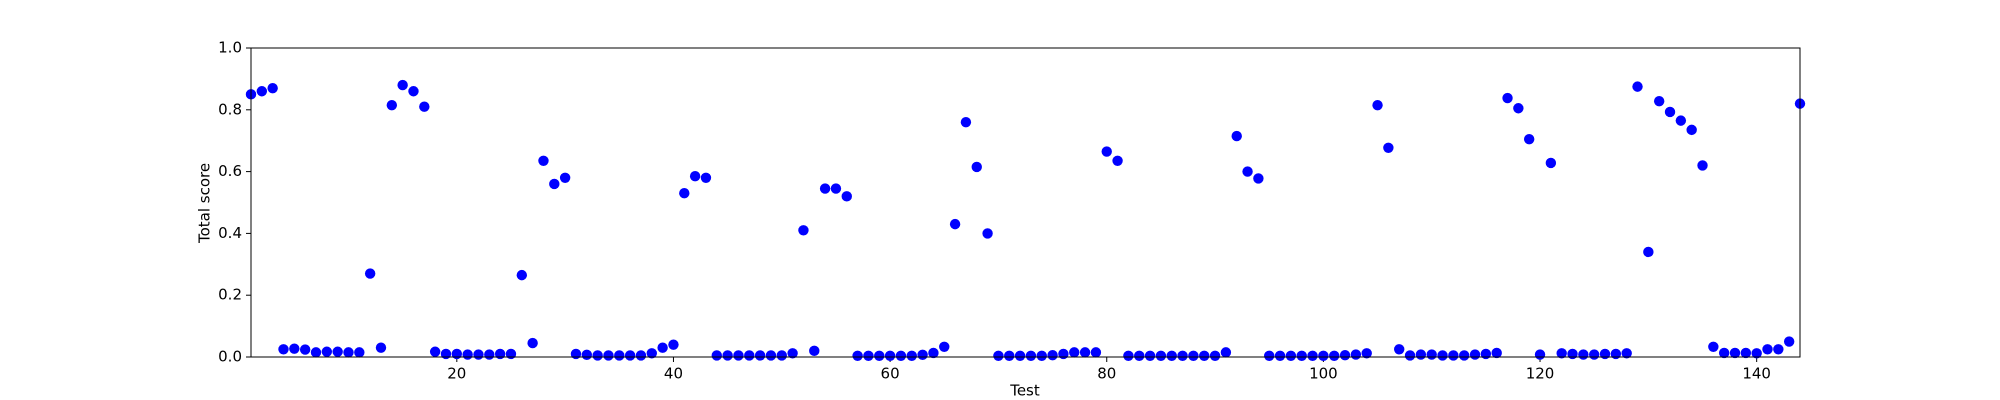 This screenshot has width=2000, height=400. Describe the element at coordinates (1106, 374) in the screenshot. I see `x-tick-label: 80` at that location.